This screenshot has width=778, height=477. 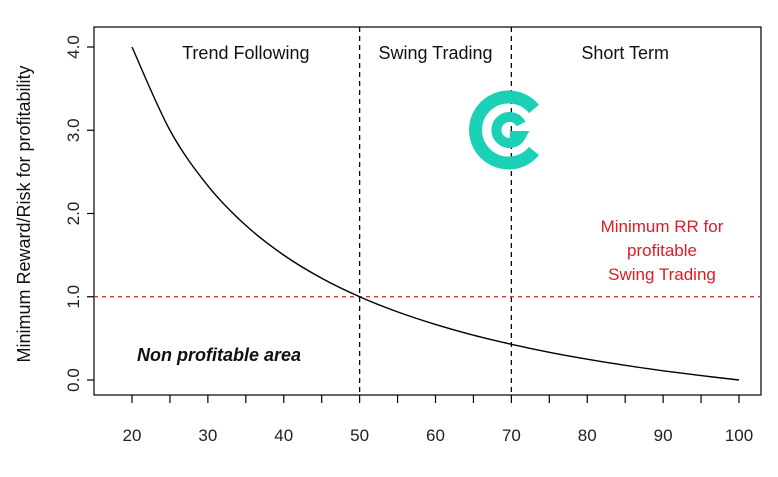 What do you see at coordinates (245, 53) in the screenshot?
I see `region-label: Trend Following` at bounding box center [245, 53].